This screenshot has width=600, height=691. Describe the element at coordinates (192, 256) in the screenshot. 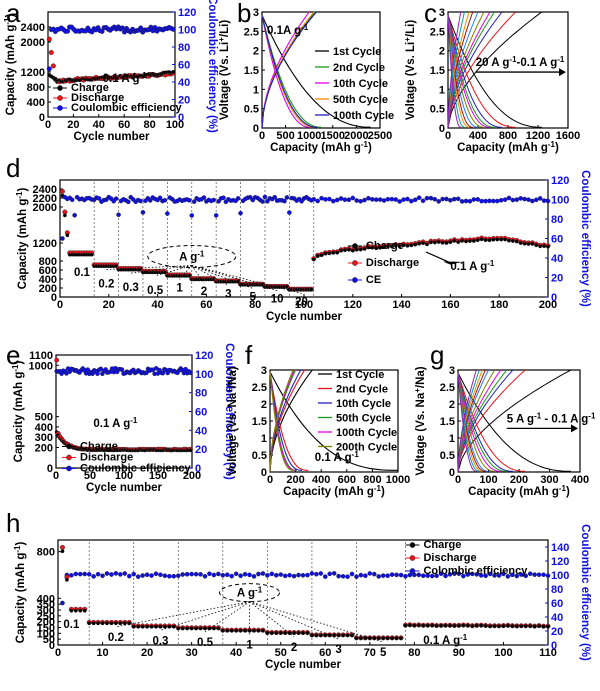

I see `current-ellipse` at that location.